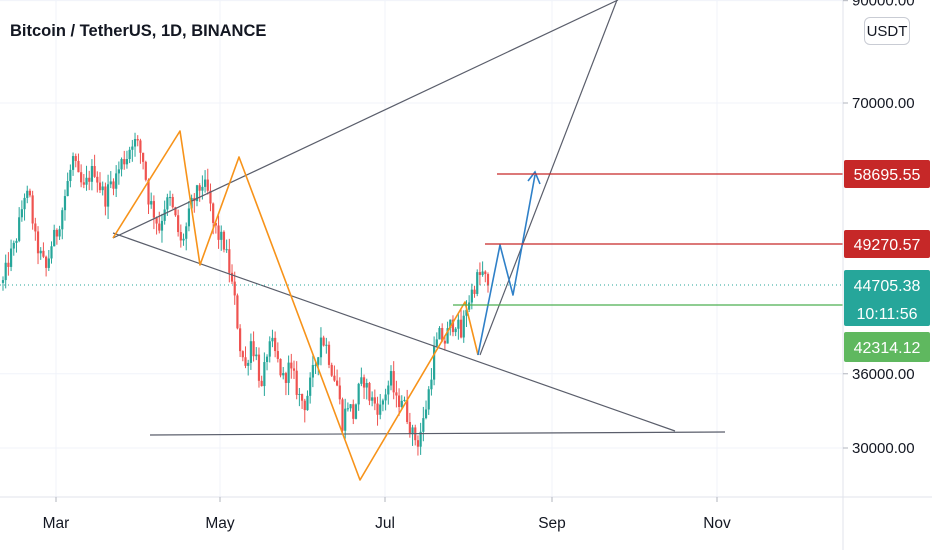 Image resolution: width=932 pixels, height=550 pixels. I want to click on currency-unit-button: USDT, so click(887, 31).